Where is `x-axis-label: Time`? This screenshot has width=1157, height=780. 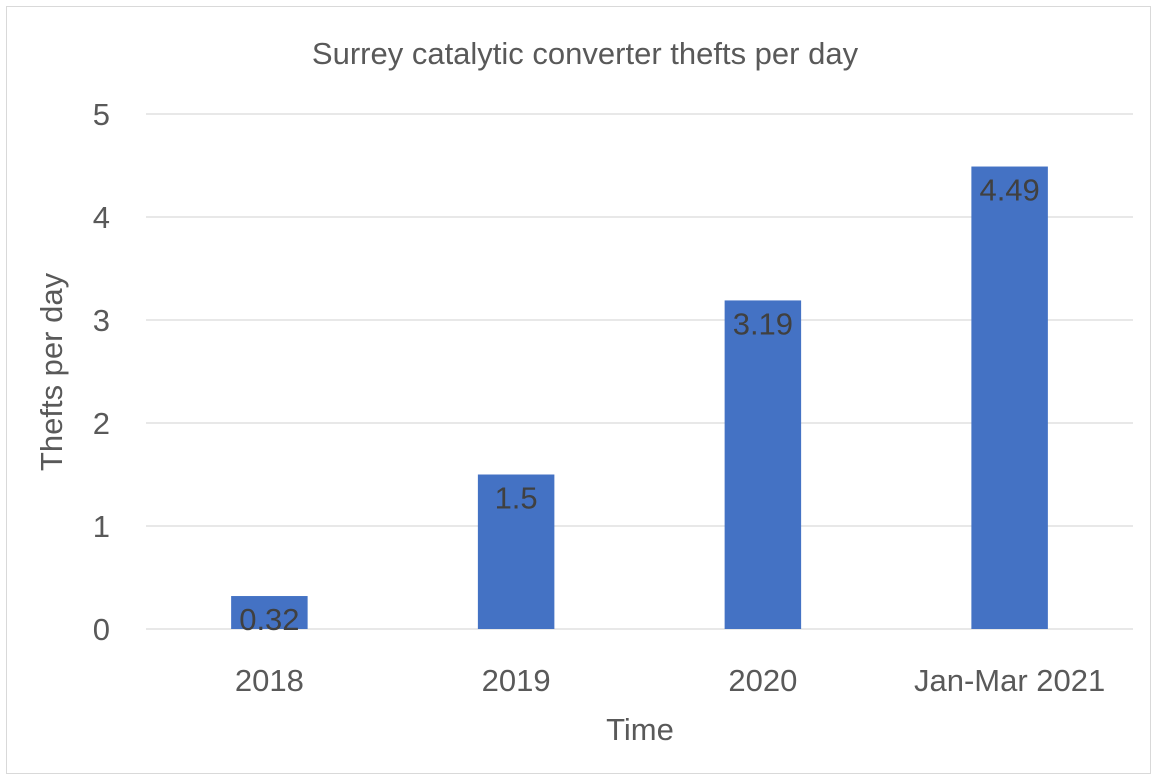 x-axis-label: Time is located at coordinates (640, 729).